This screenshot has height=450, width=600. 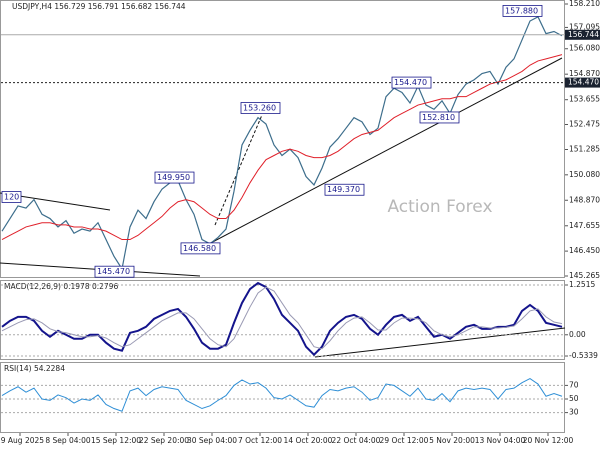 What do you see at coordinates (584, 199) in the screenshot?
I see `y-tick-label: 148.870` at bounding box center [584, 199].